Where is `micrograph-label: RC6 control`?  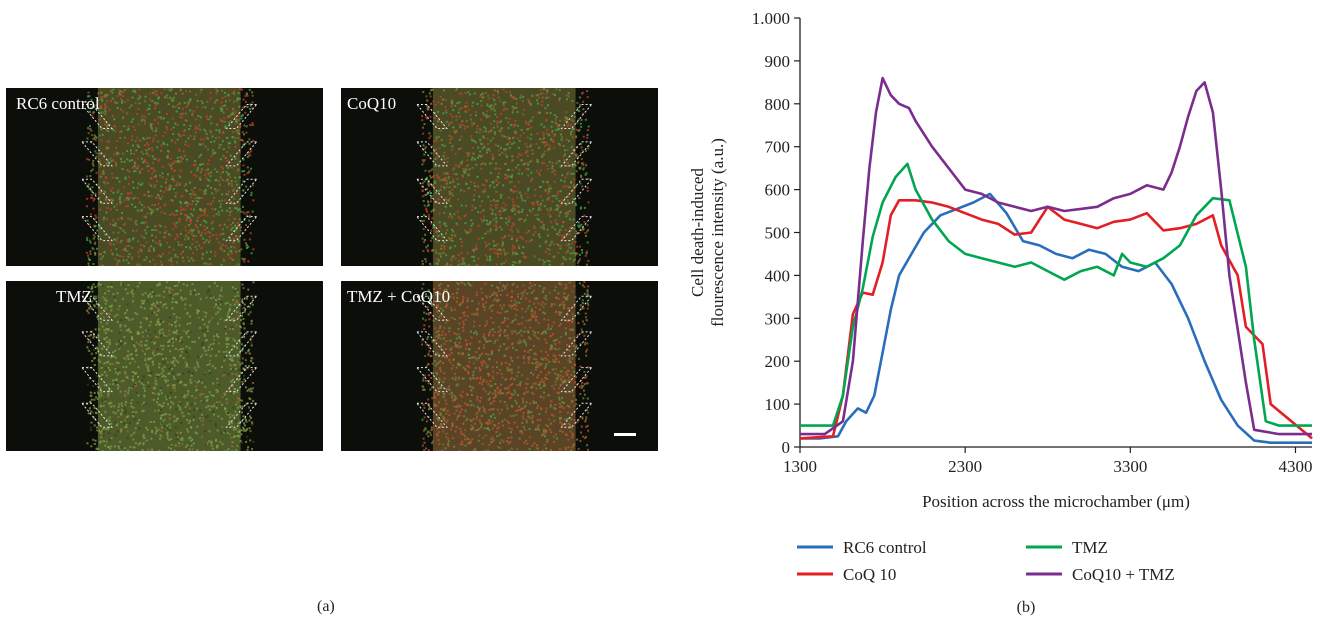 micrograph-label: RC6 control is located at coordinates (58, 103).